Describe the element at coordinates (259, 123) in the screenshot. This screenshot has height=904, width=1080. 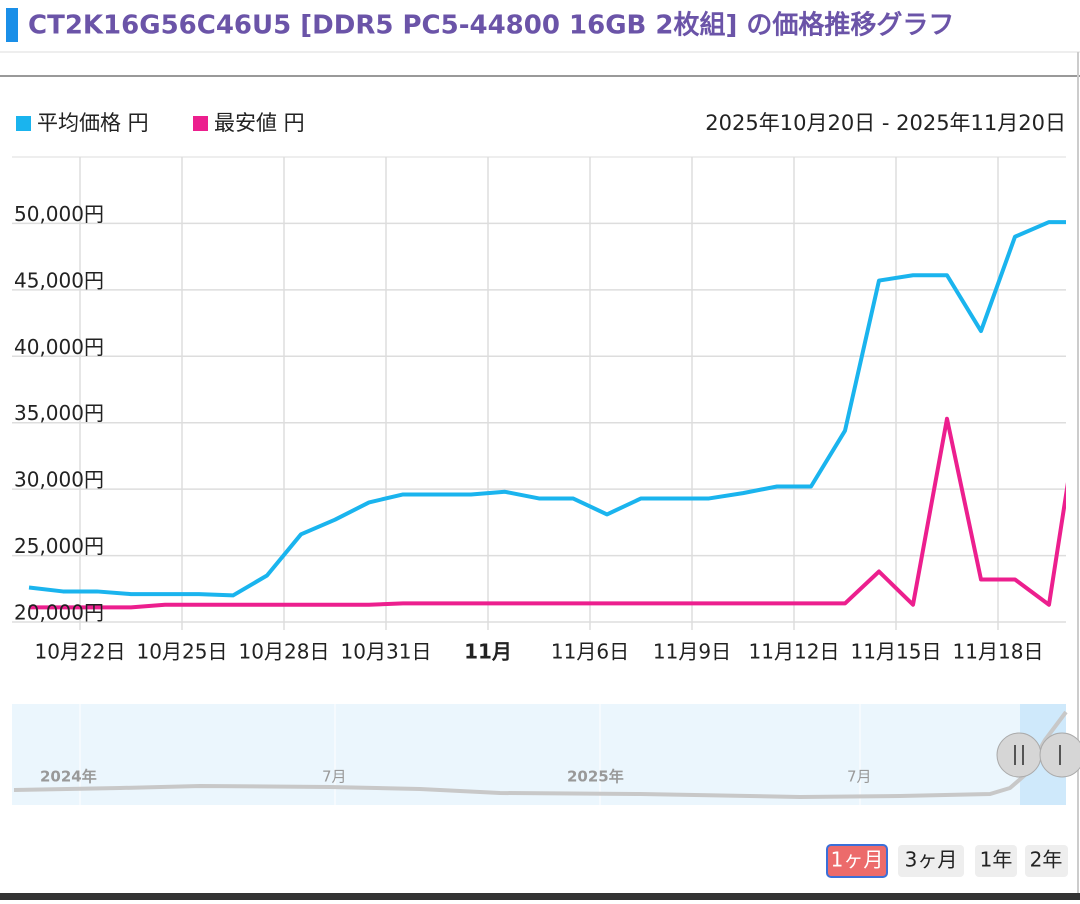
I see `legend-label: 最安値 円` at that location.